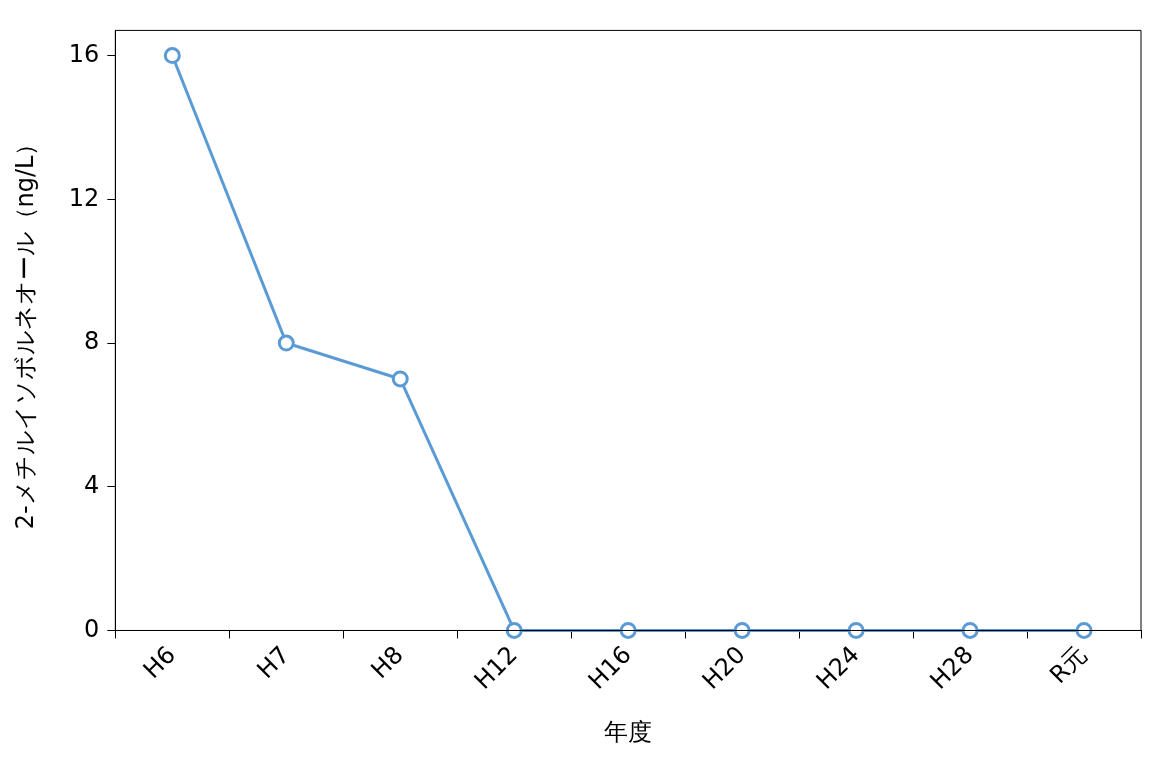 Image resolution: width=1161 pixels, height=760 pixels. What do you see at coordinates (92, 484) in the screenshot?
I see `y-tick-label: 4` at bounding box center [92, 484].